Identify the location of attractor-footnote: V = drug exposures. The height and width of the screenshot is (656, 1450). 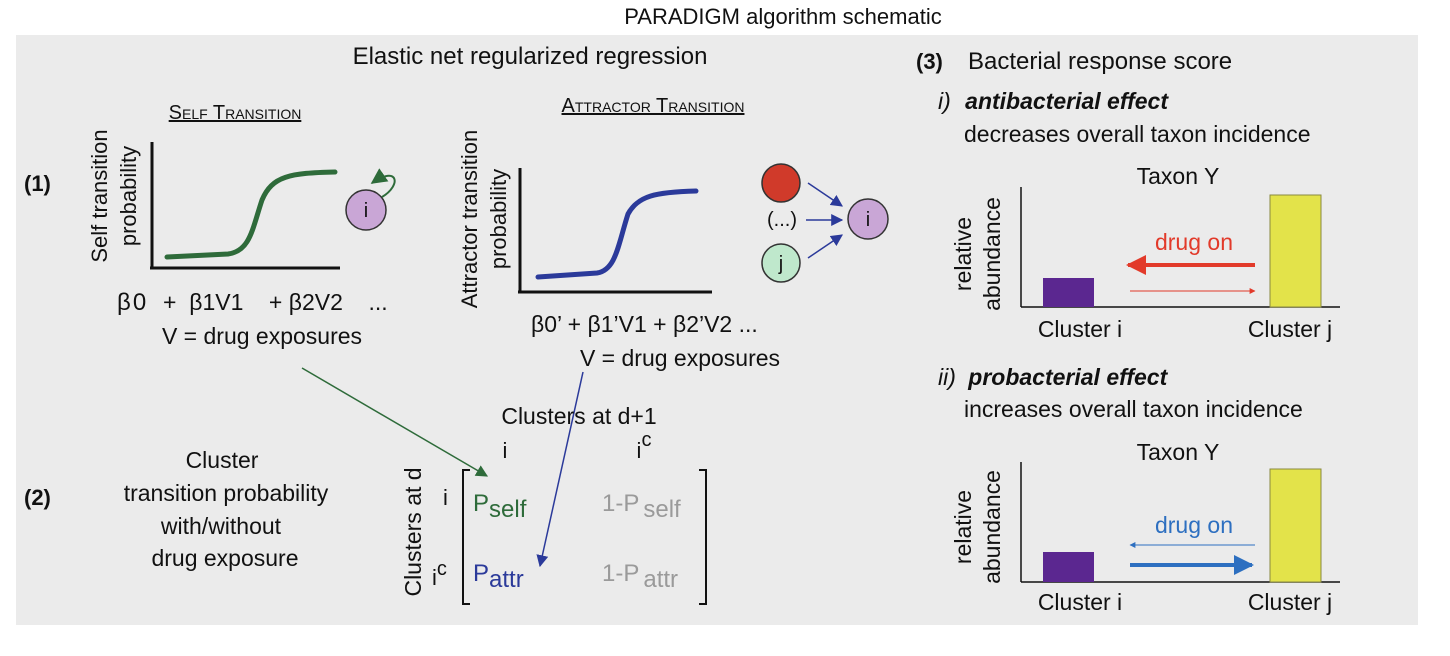
(680, 358).